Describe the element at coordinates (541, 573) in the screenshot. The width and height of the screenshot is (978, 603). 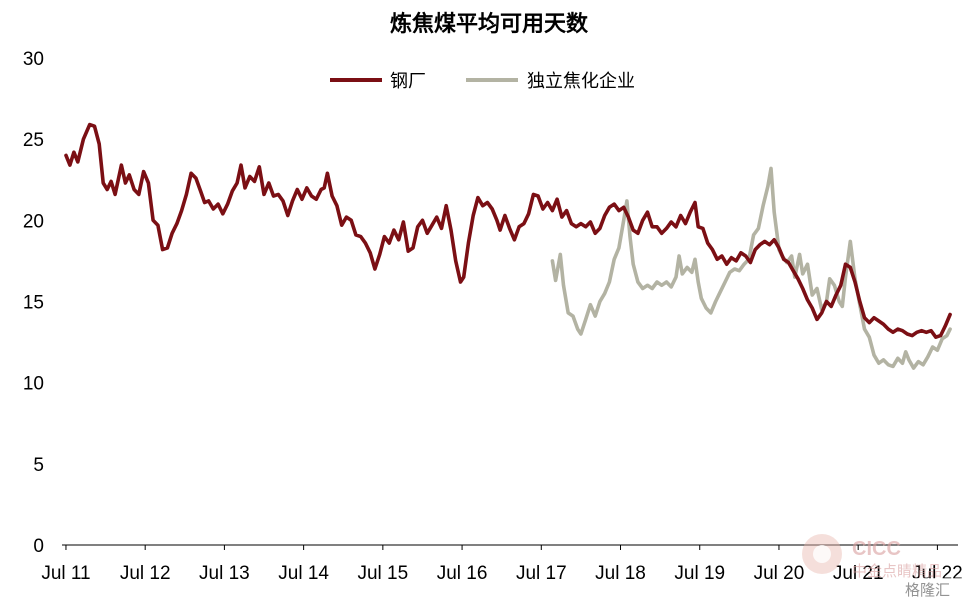
I see `x-tick-label: Jul 17` at that location.